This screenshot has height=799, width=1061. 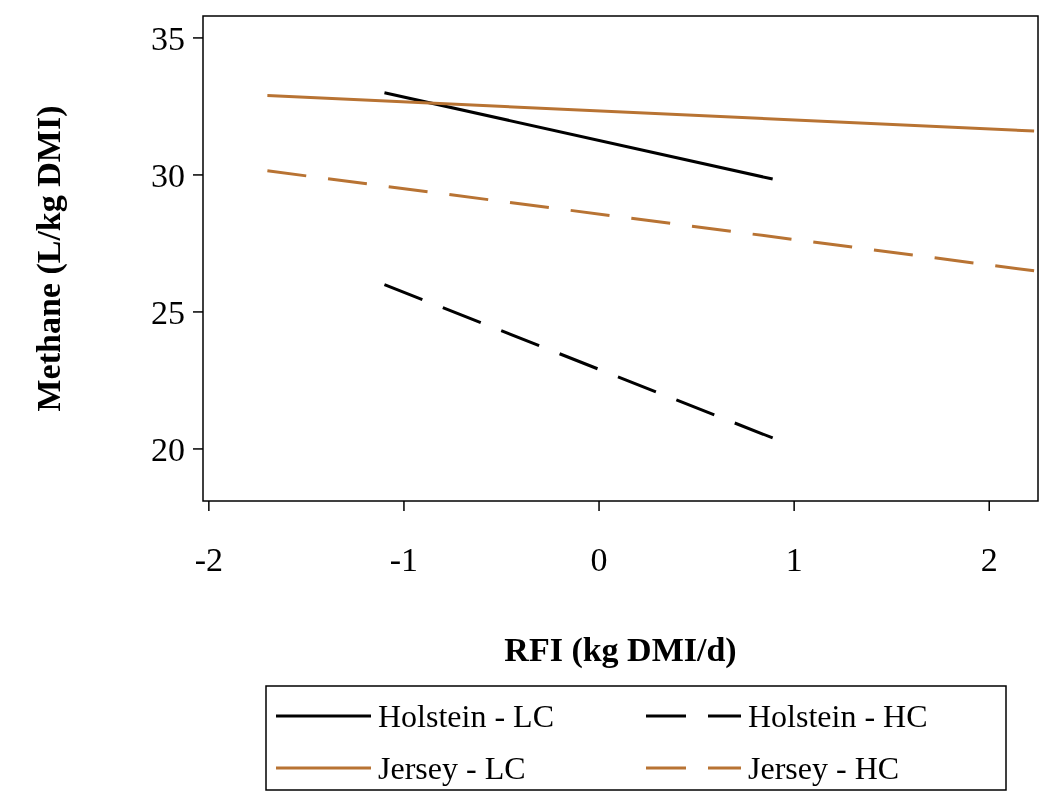 What do you see at coordinates (452, 768) in the screenshot?
I see `legend-label: Jersey - LC` at bounding box center [452, 768].